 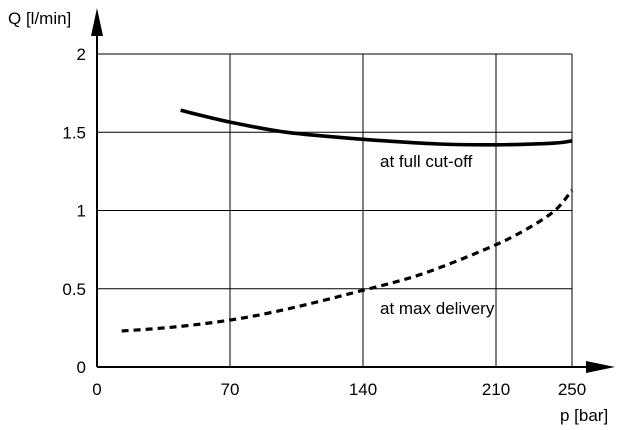 What do you see at coordinates (81, 367) in the screenshot?
I see `y-tick-label: 0` at bounding box center [81, 367].